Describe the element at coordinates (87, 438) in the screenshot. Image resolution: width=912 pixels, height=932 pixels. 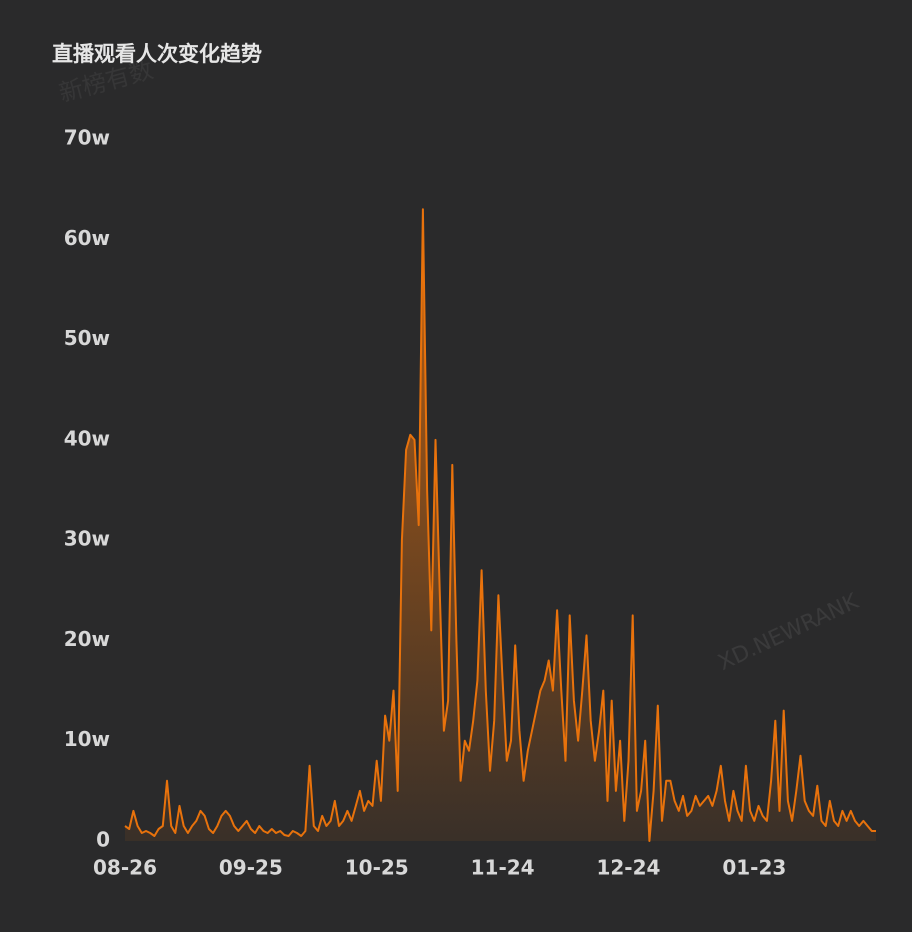
I see `y-tick-label: 40w` at that location.